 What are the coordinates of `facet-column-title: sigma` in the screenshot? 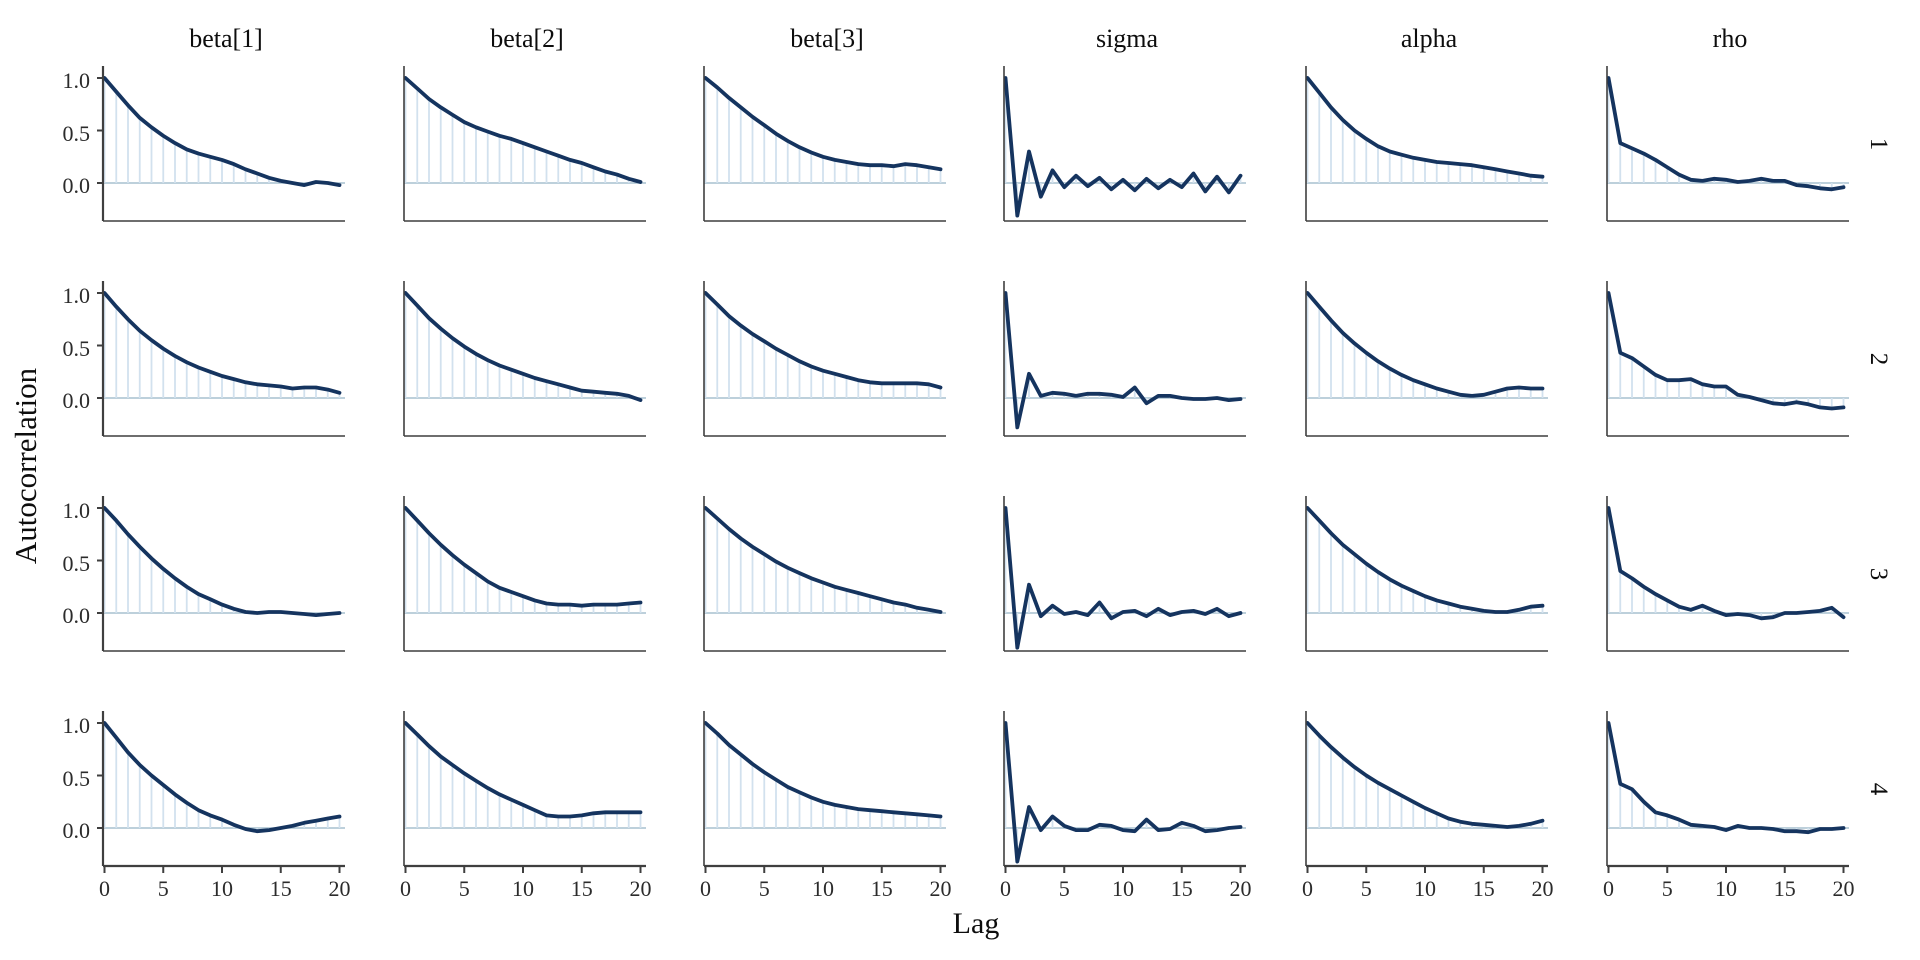 It's located at (1127, 38).